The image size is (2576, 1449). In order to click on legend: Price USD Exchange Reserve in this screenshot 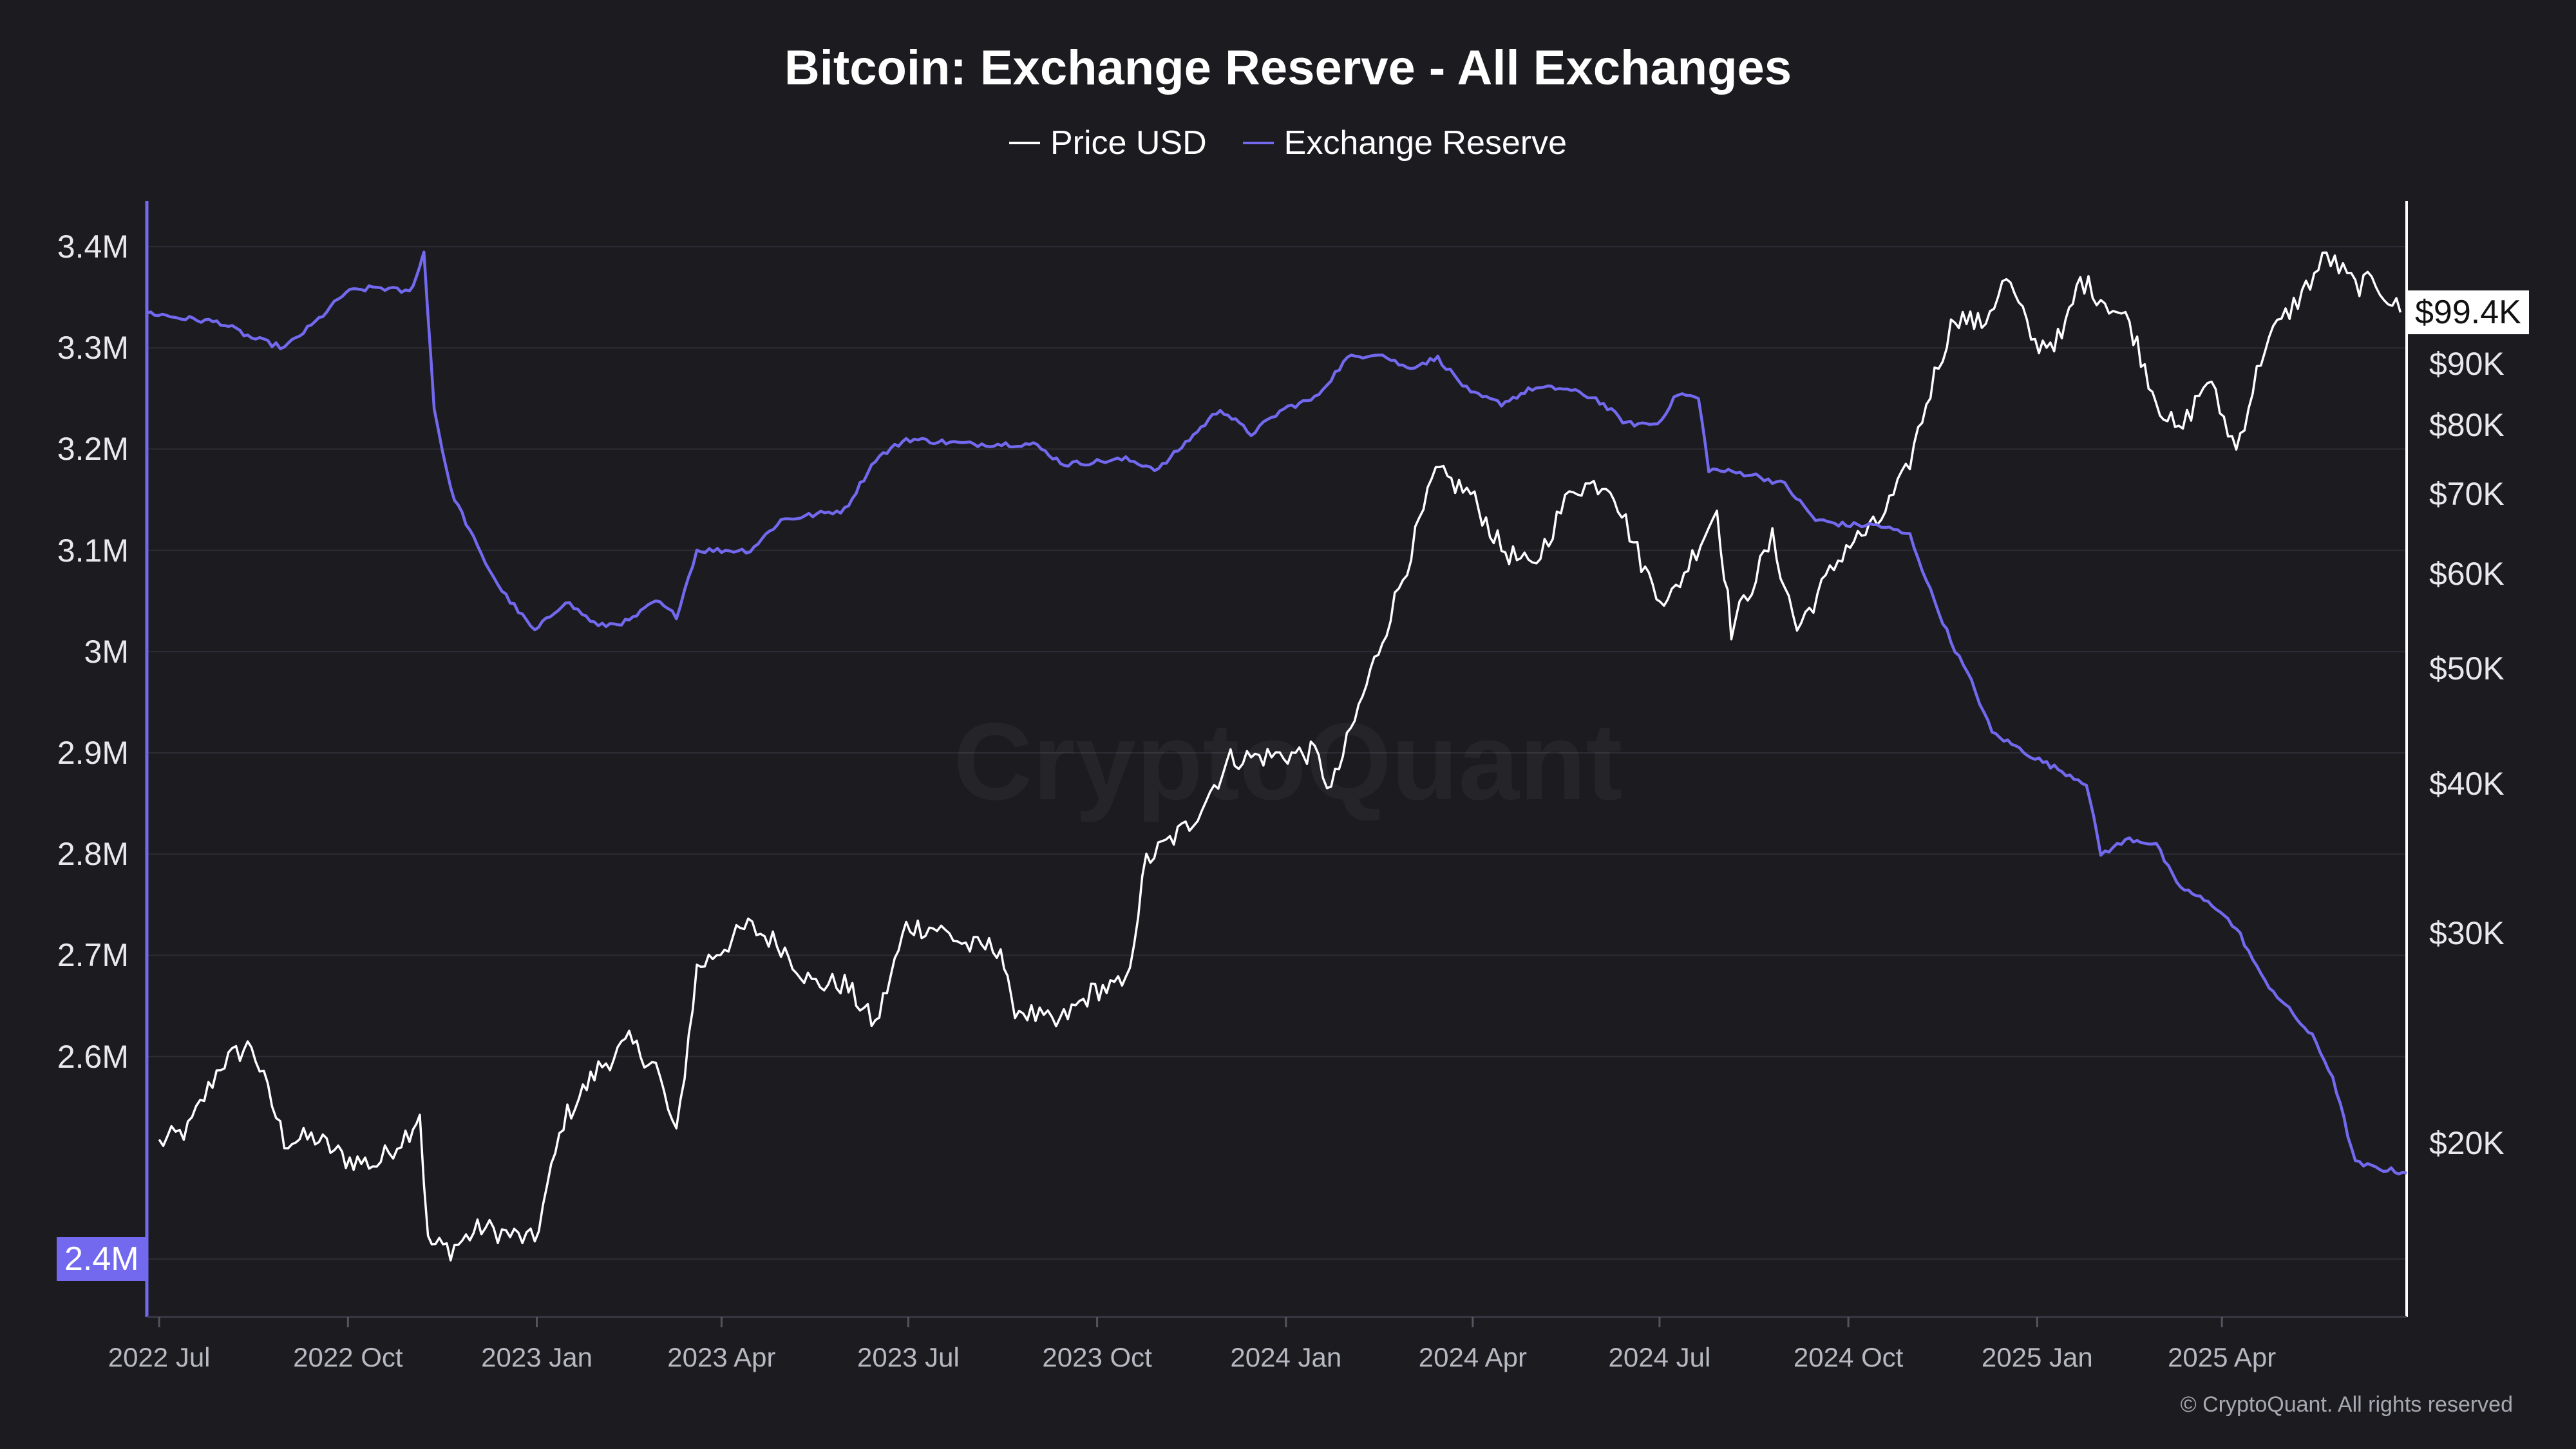, I will do `click(1288, 143)`.